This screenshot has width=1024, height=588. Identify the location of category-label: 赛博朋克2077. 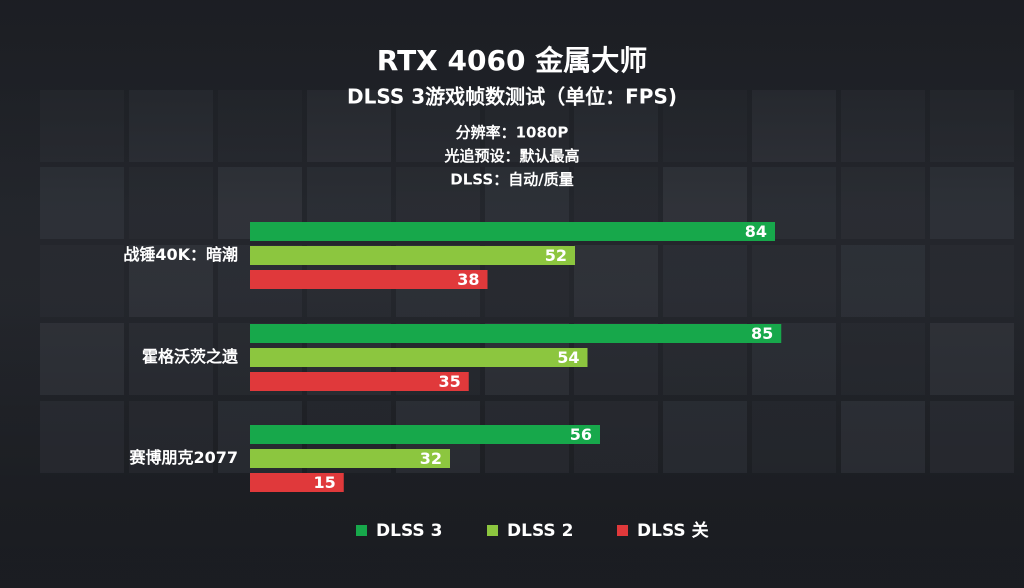
(183, 457).